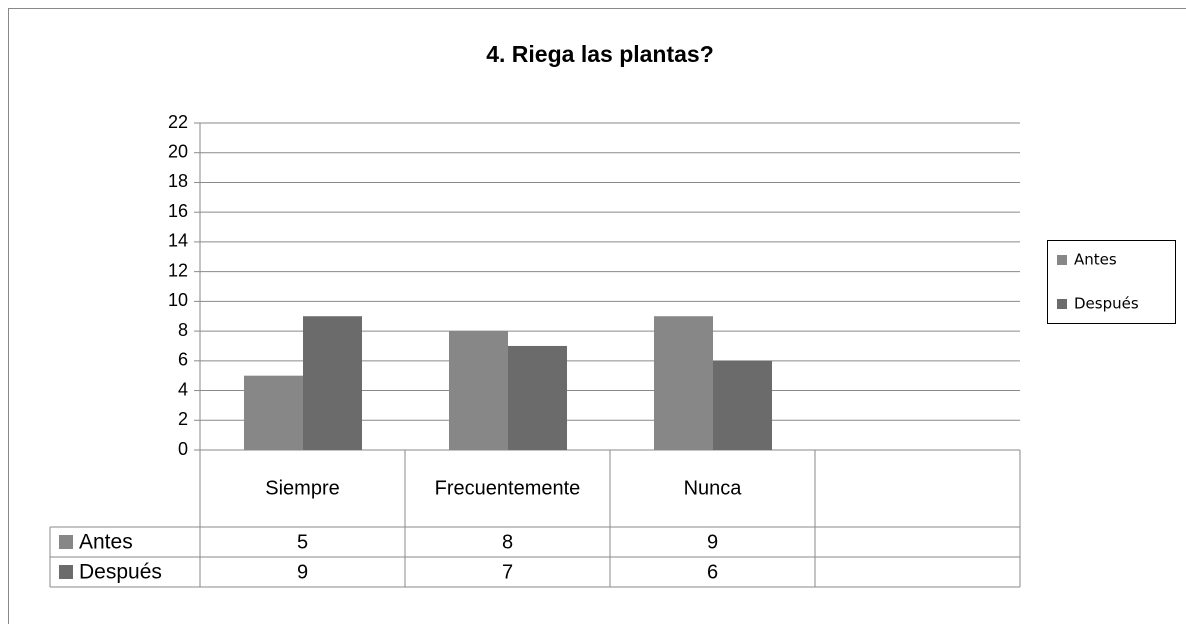 Image resolution: width=1186 pixels, height=624 pixels. Describe the element at coordinates (183, 389) in the screenshot. I see `y-tick-label: 4` at that location.